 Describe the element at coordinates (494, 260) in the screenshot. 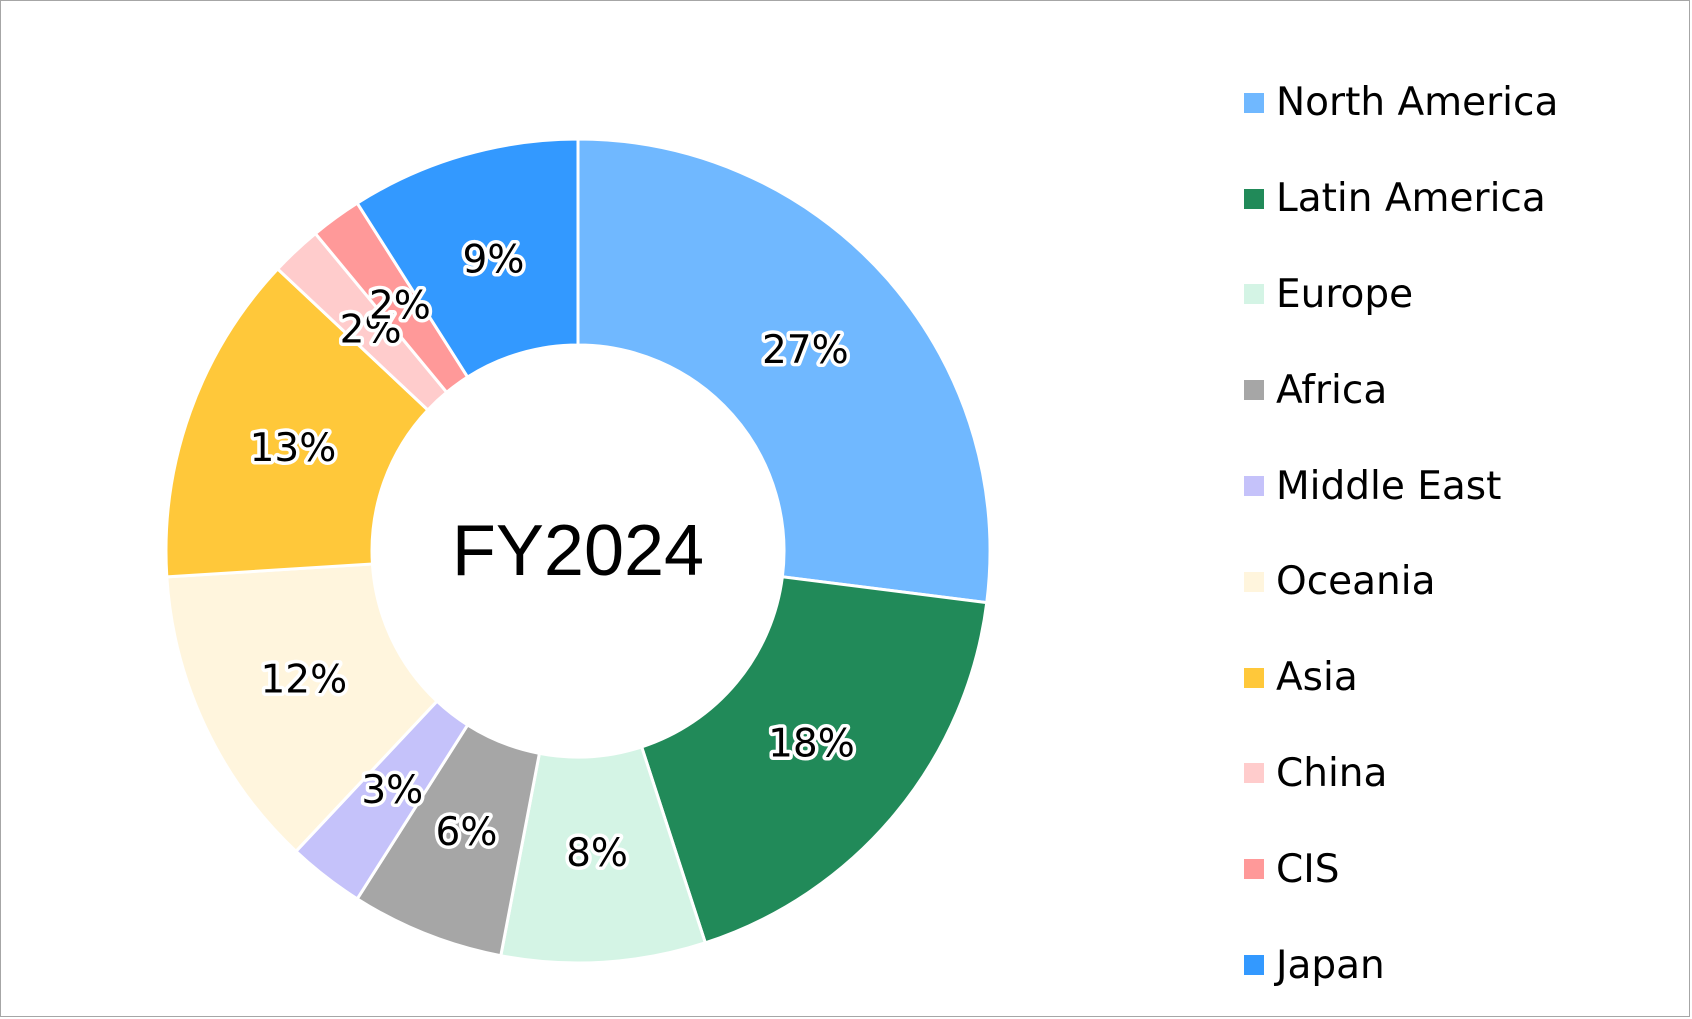

I see `data-label-japan: 9%` at that location.